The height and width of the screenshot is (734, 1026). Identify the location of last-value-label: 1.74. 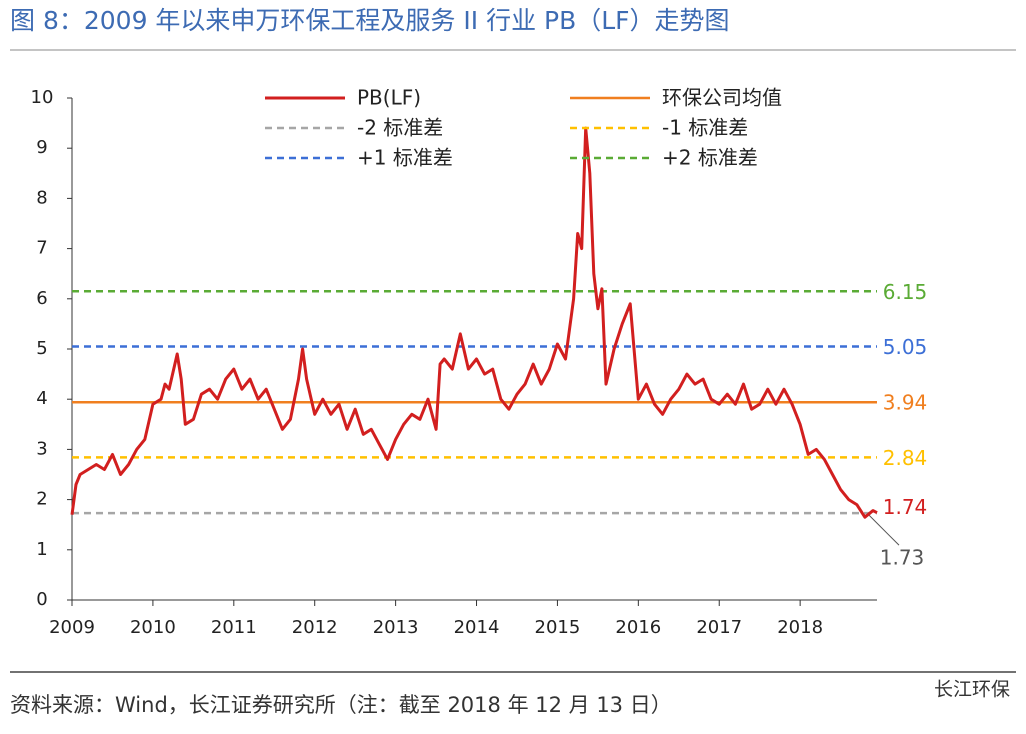
(905, 507).